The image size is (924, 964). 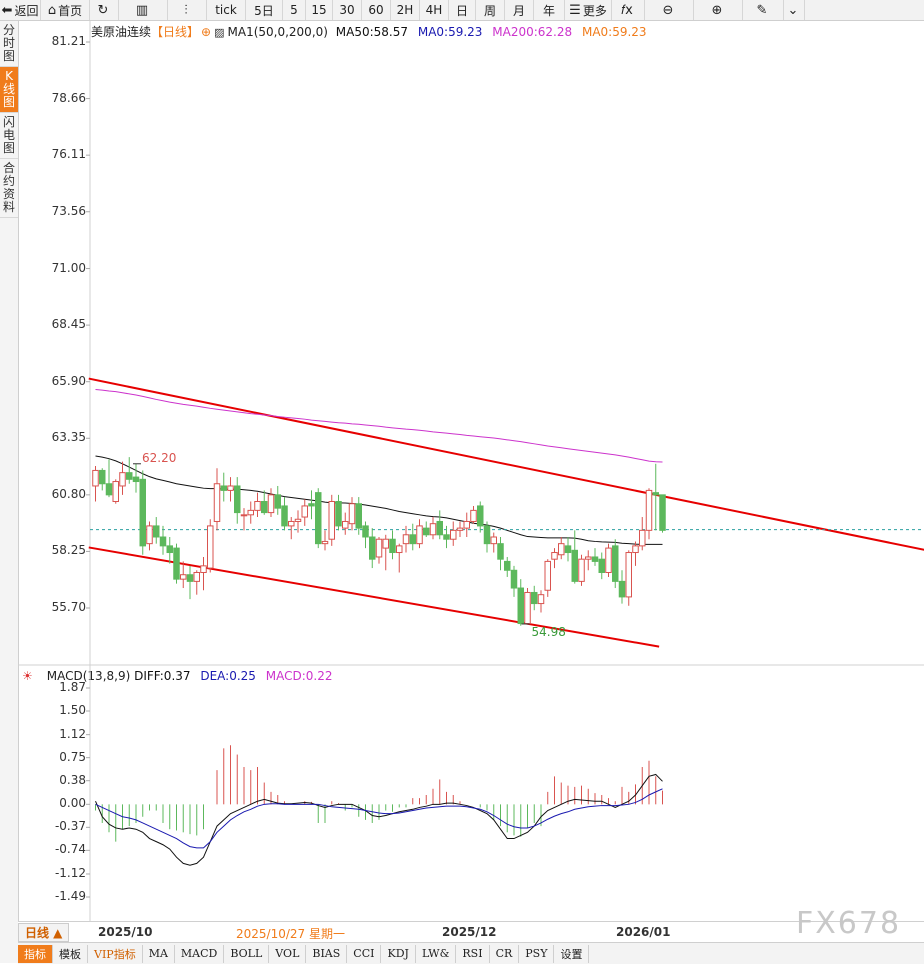 What do you see at coordinates (434, 10) in the screenshot?
I see `period-4H-button: 4H` at bounding box center [434, 10].